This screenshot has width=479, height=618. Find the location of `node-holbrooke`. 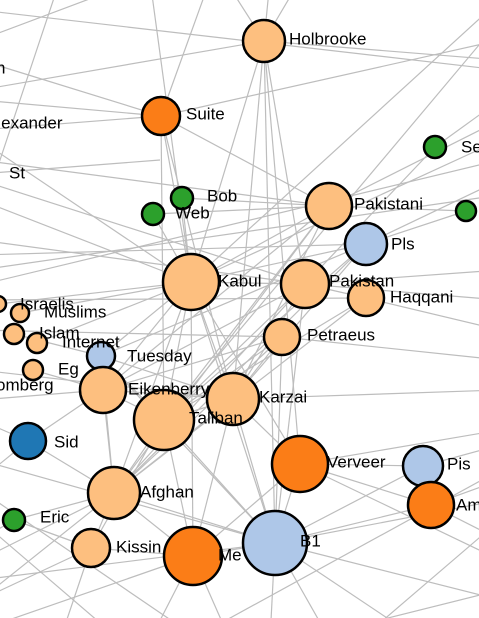

node-holbrooke is located at coordinates (264, 41).